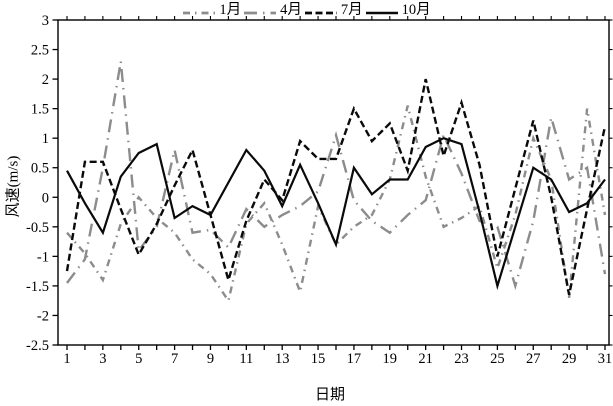  What do you see at coordinates (43, 257) in the screenshot?
I see `y-tick-label: -1` at bounding box center [43, 257].